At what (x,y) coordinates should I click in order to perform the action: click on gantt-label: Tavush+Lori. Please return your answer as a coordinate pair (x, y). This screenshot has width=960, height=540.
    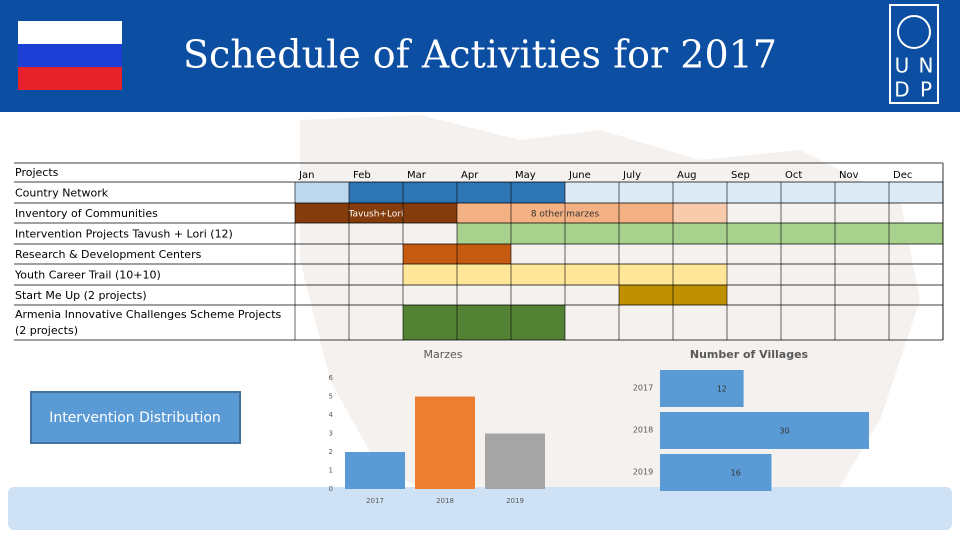
    Looking at the image, I should click on (375, 215).